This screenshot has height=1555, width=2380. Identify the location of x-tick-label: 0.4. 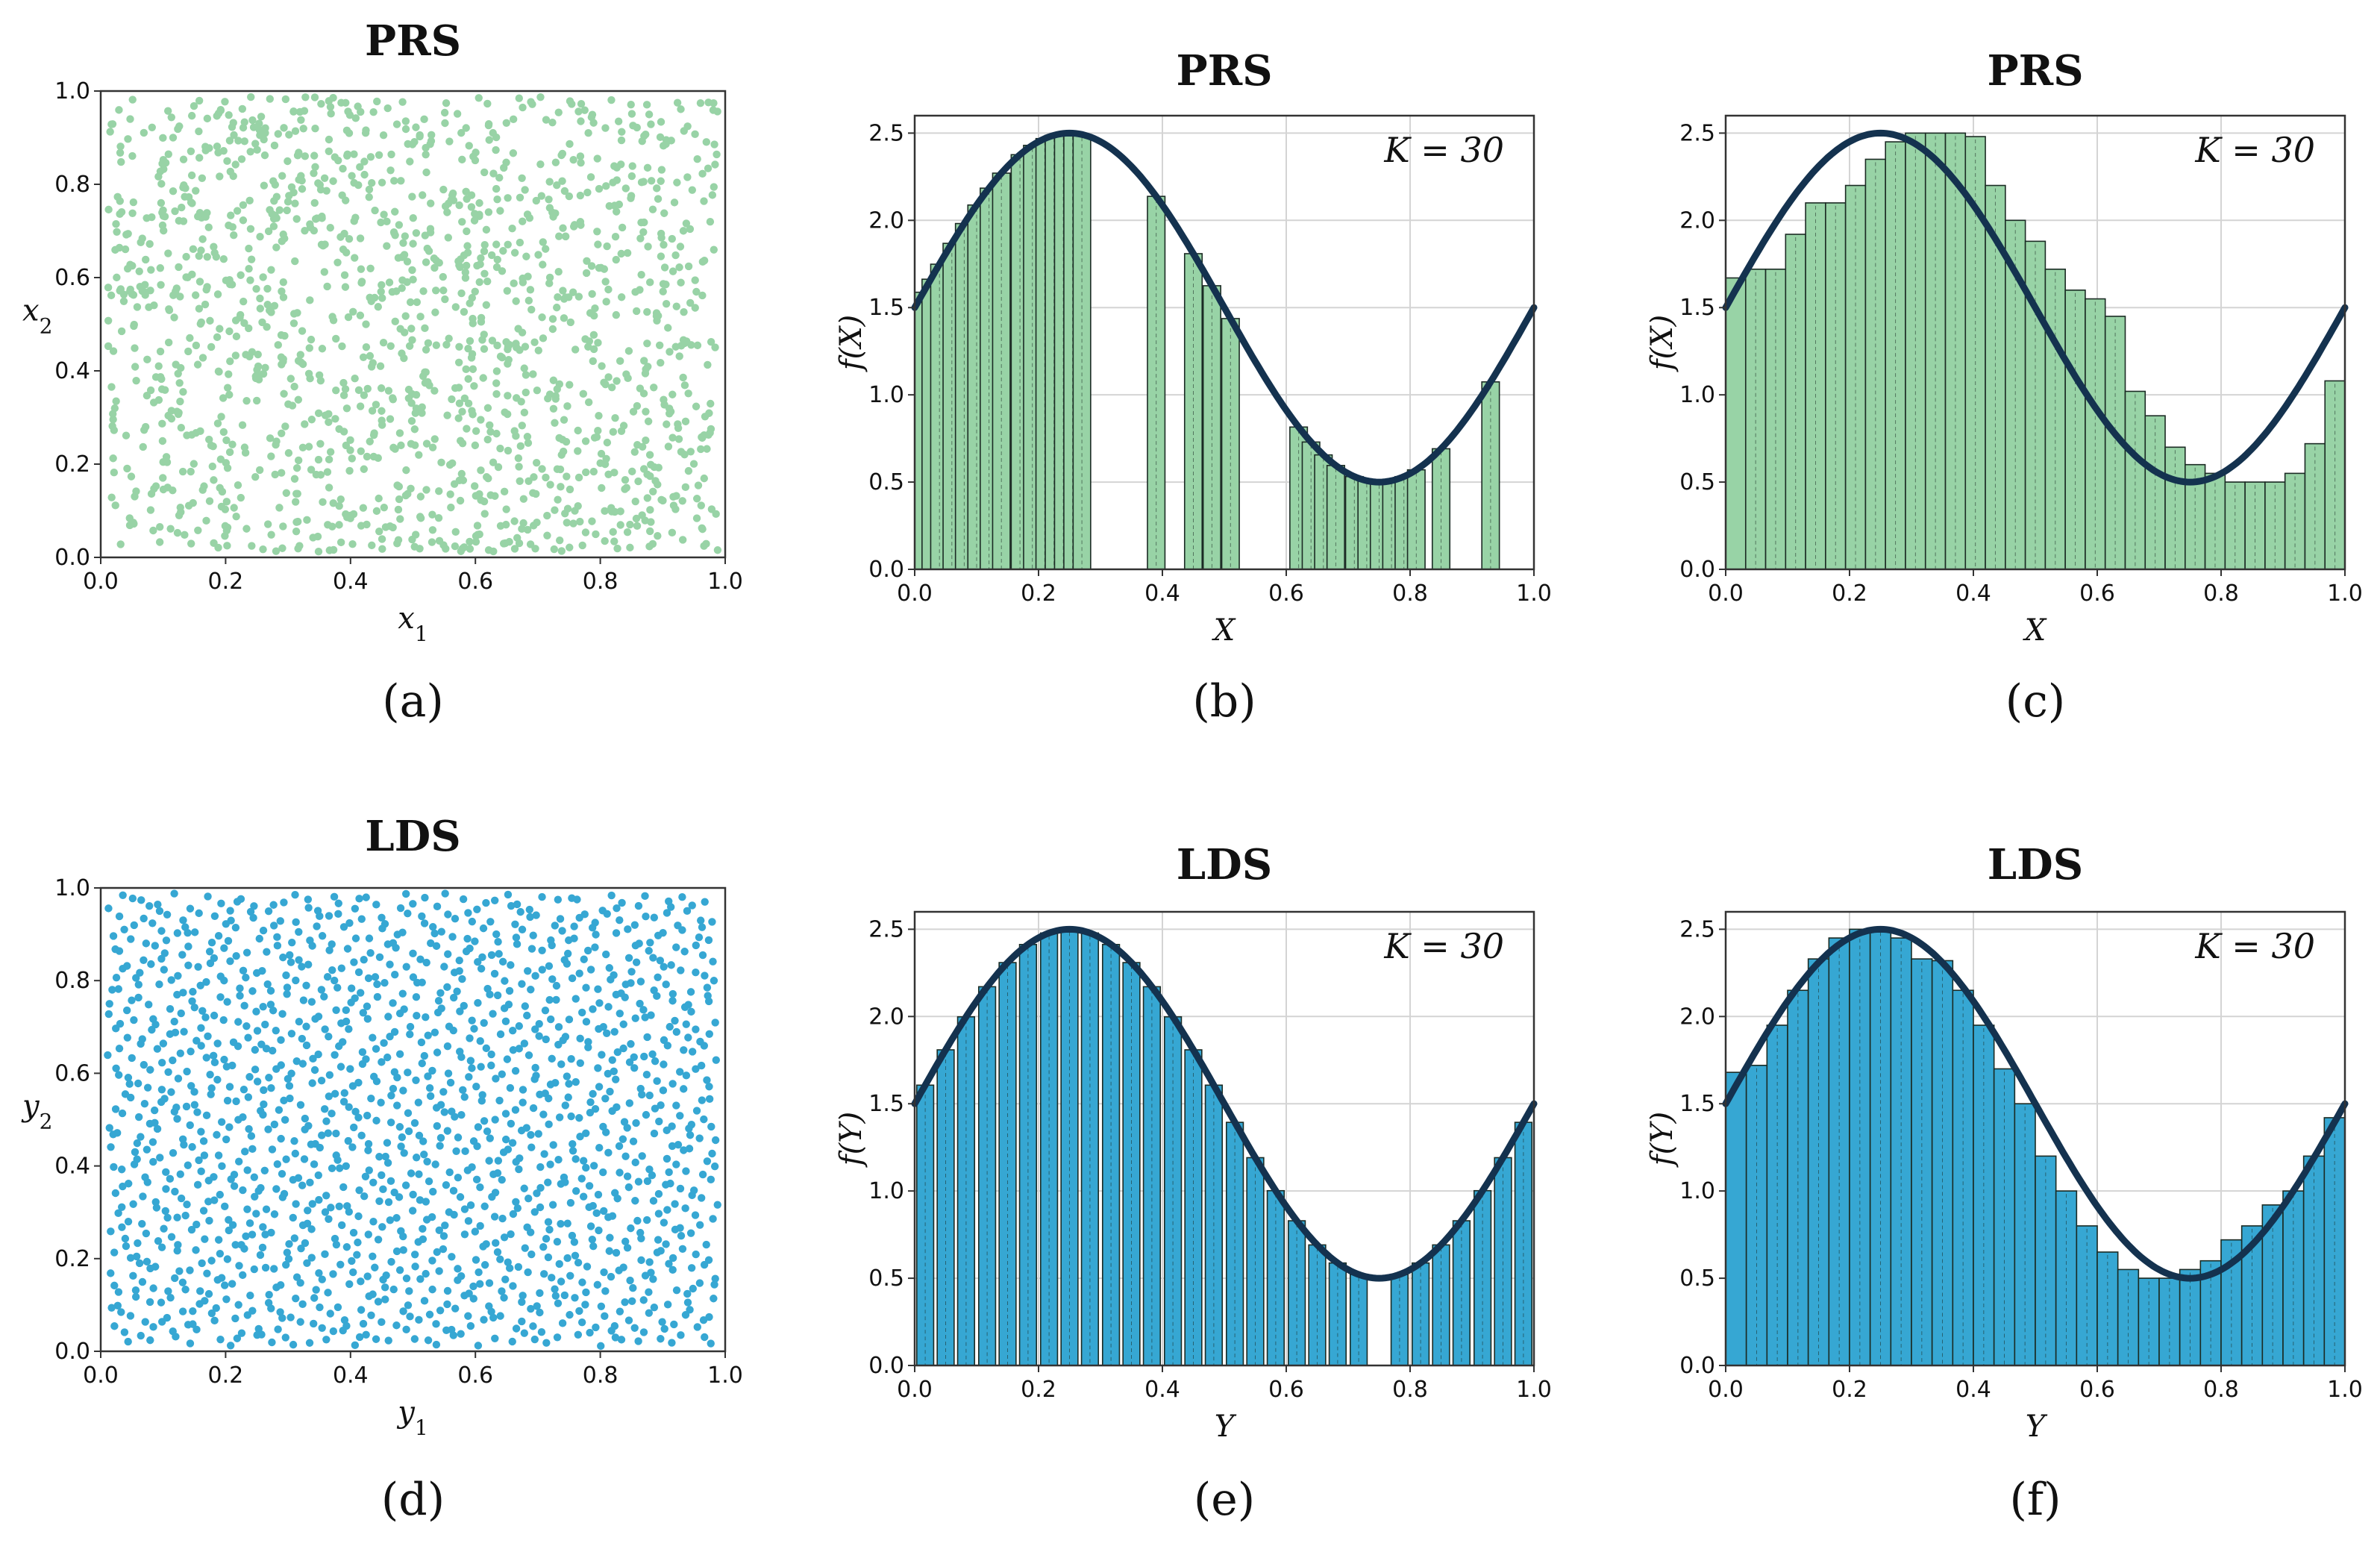
(1973, 1390).